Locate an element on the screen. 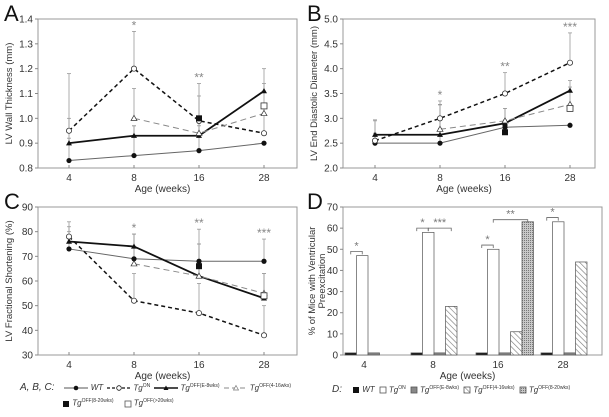  x-tick-label: 28 is located at coordinates (264, 178).